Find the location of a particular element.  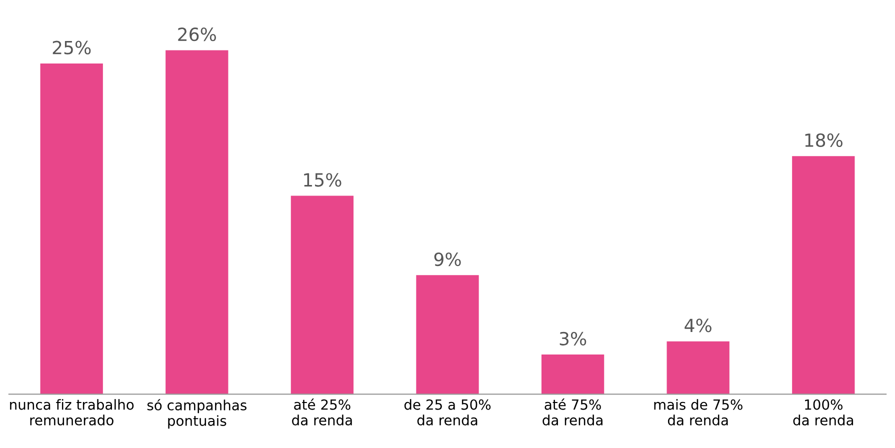

data-label: 15% is located at coordinates (323, 180).